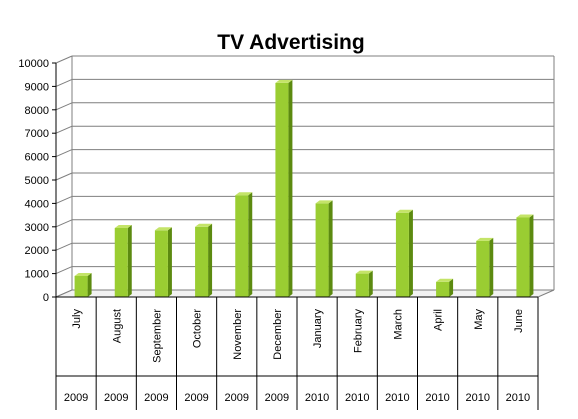 This screenshot has height=419, width=578. Describe the element at coordinates (37, 134) in the screenshot. I see `y-tick-label: 7000` at that location.